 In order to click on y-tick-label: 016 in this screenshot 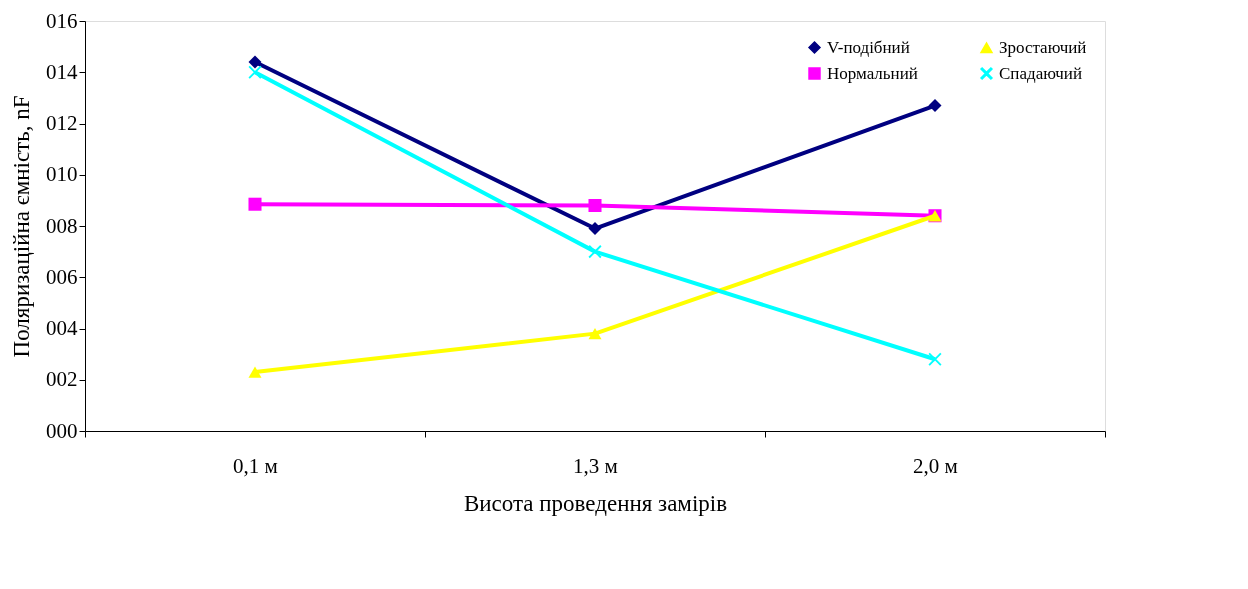, I will do `click(62, 20)`.